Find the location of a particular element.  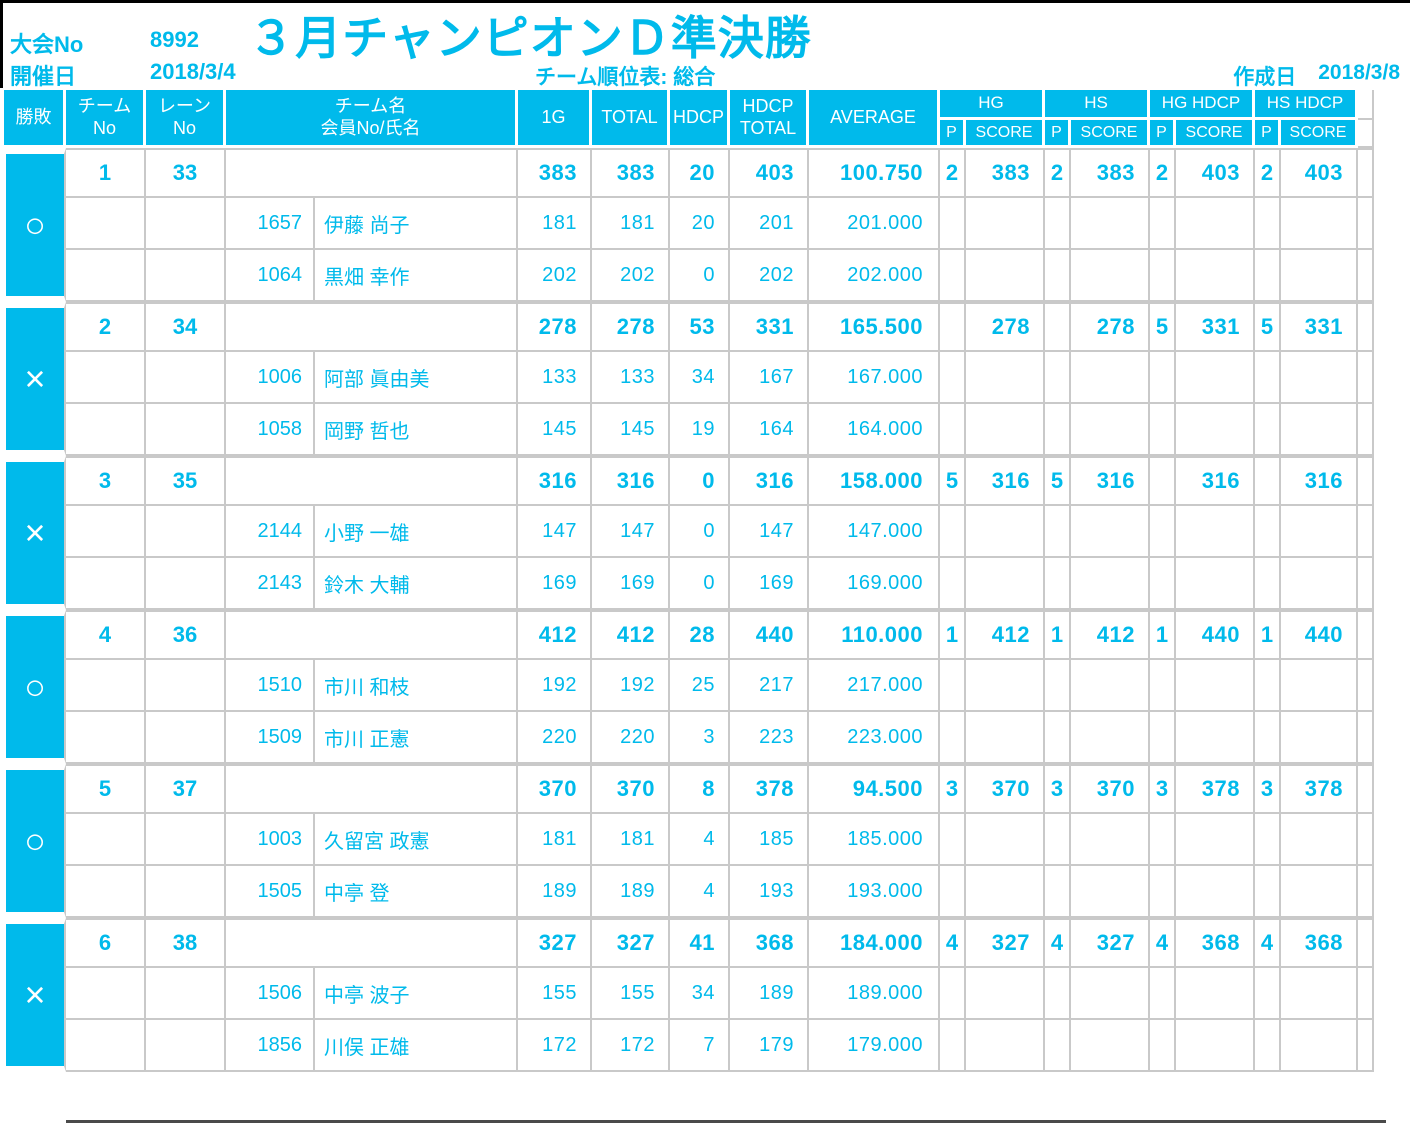

g1-cell: 412 is located at coordinates (555, 635).